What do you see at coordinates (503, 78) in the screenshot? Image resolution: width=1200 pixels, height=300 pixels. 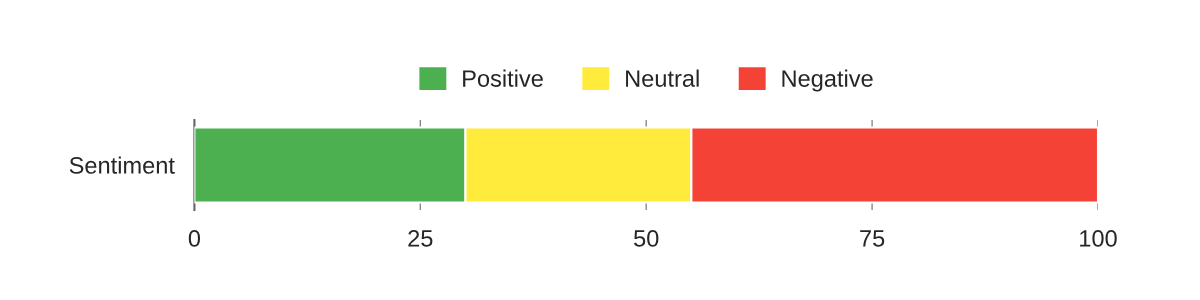 I see `legend-label: Positive` at bounding box center [503, 78].